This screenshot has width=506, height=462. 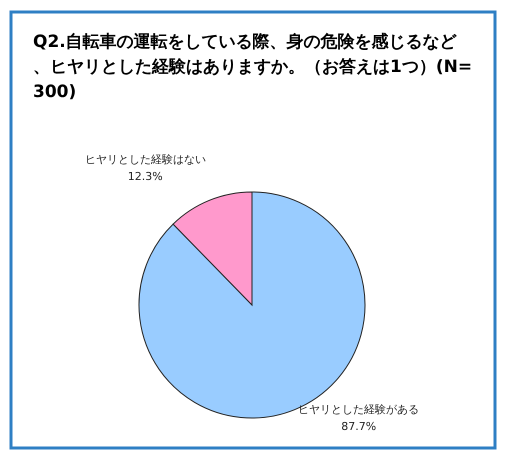 What do you see at coordinates (145, 177) in the screenshot?
I see `data-label: 12.3%` at bounding box center [145, 177].